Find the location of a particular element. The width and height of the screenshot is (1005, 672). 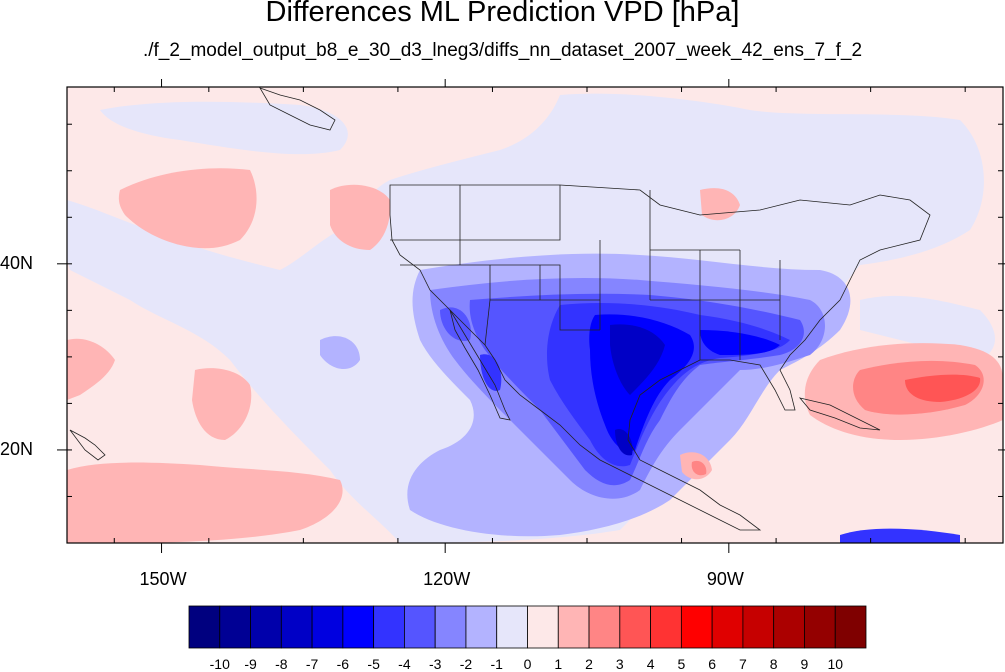

colorbar-label: 6 is located at coordinates (712, 664).